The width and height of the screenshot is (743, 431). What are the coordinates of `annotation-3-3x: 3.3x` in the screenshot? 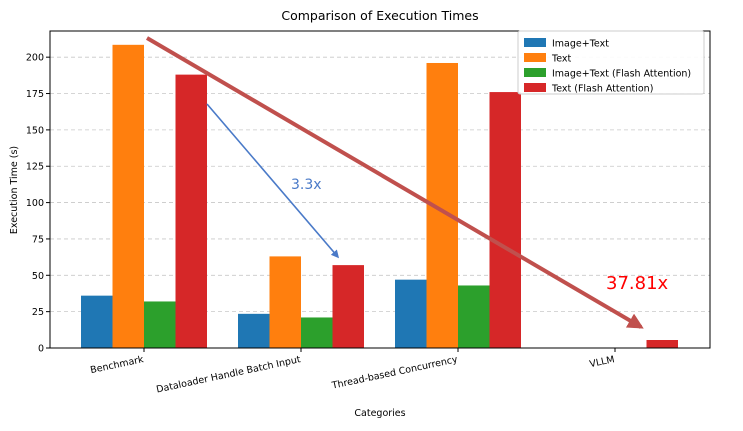 It's located at (306, 185).